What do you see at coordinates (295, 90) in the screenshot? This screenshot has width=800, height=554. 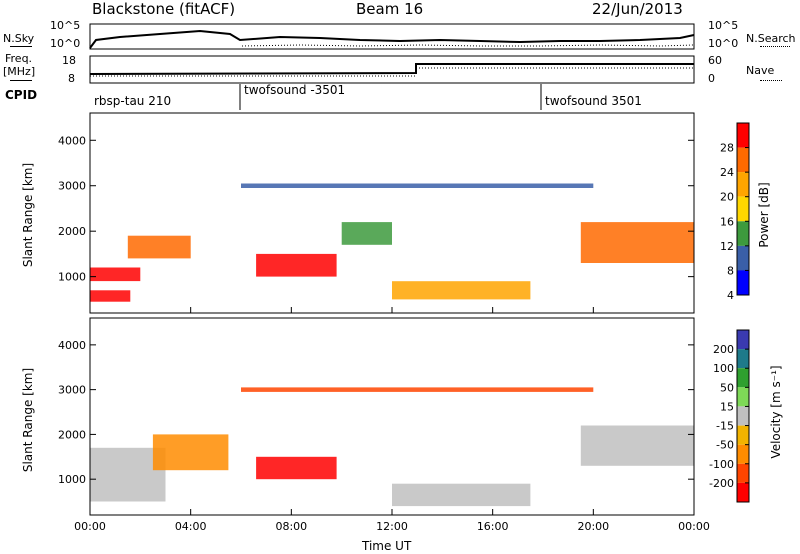 I see `cpid-segment-2: twofsound -3501` at bounding box center [295, 90].